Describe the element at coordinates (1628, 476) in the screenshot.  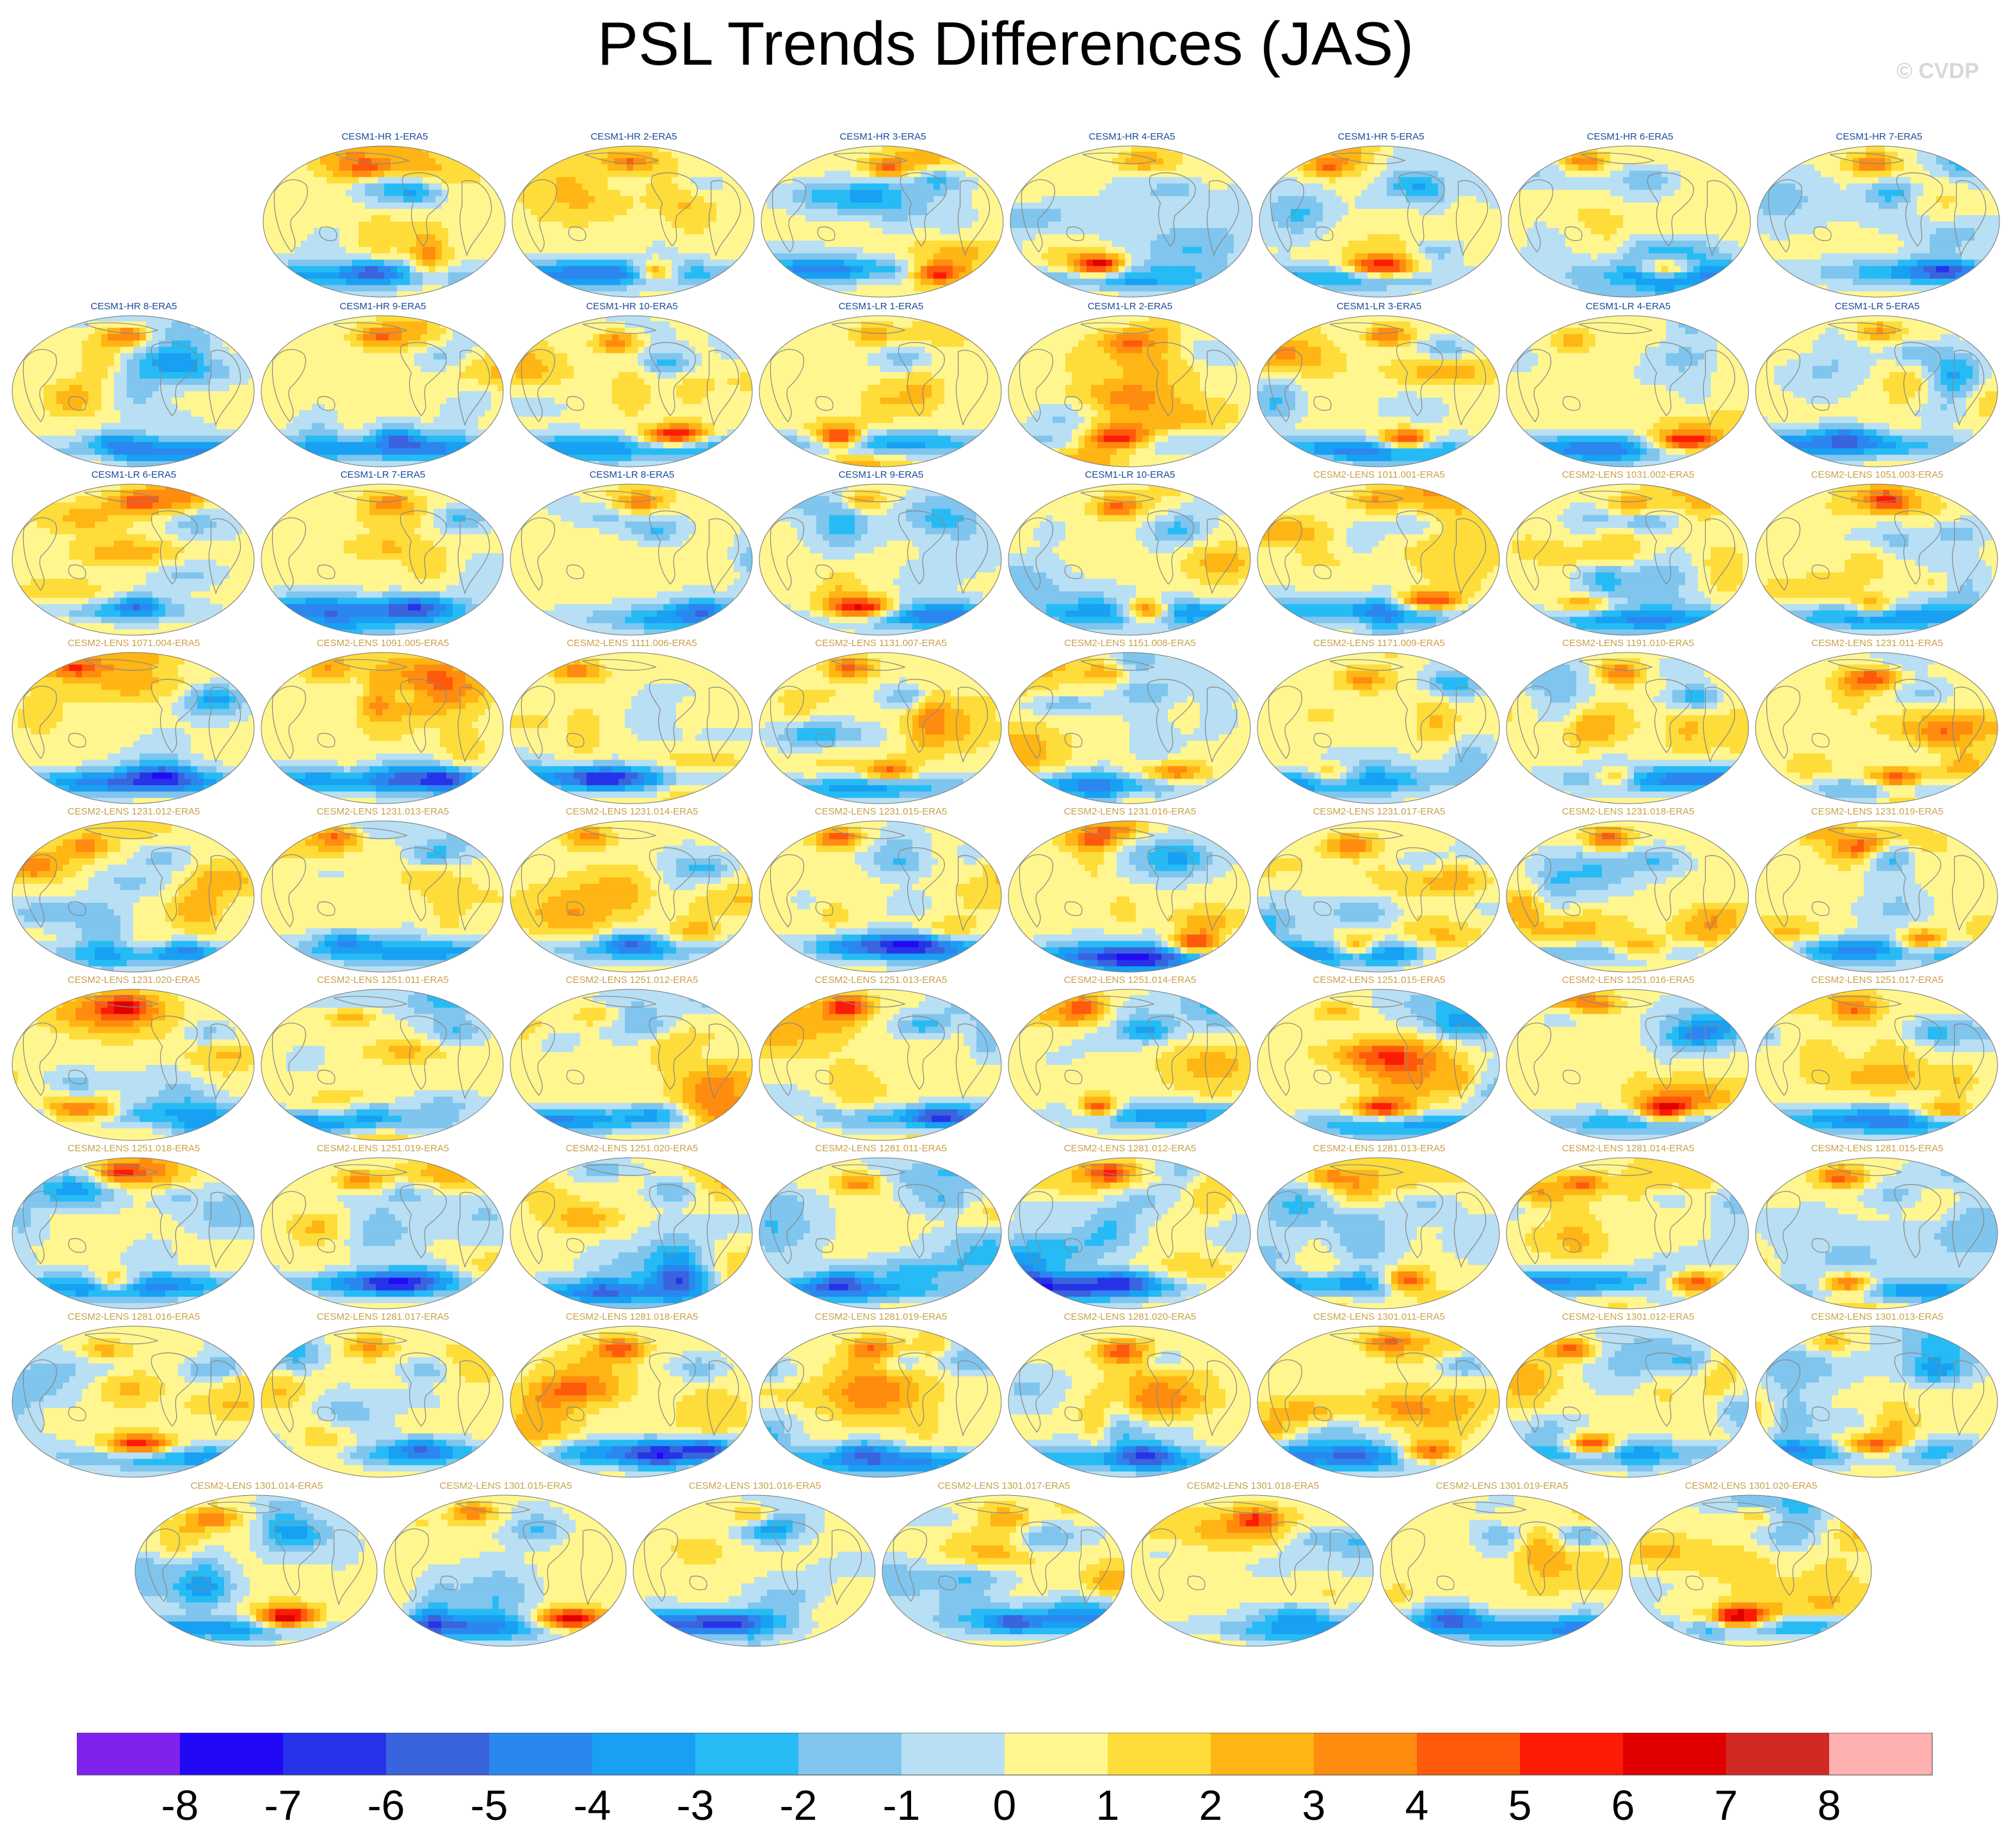
I see `panel-label: CESM2-LENS 1031.002-ERA5` at that location.